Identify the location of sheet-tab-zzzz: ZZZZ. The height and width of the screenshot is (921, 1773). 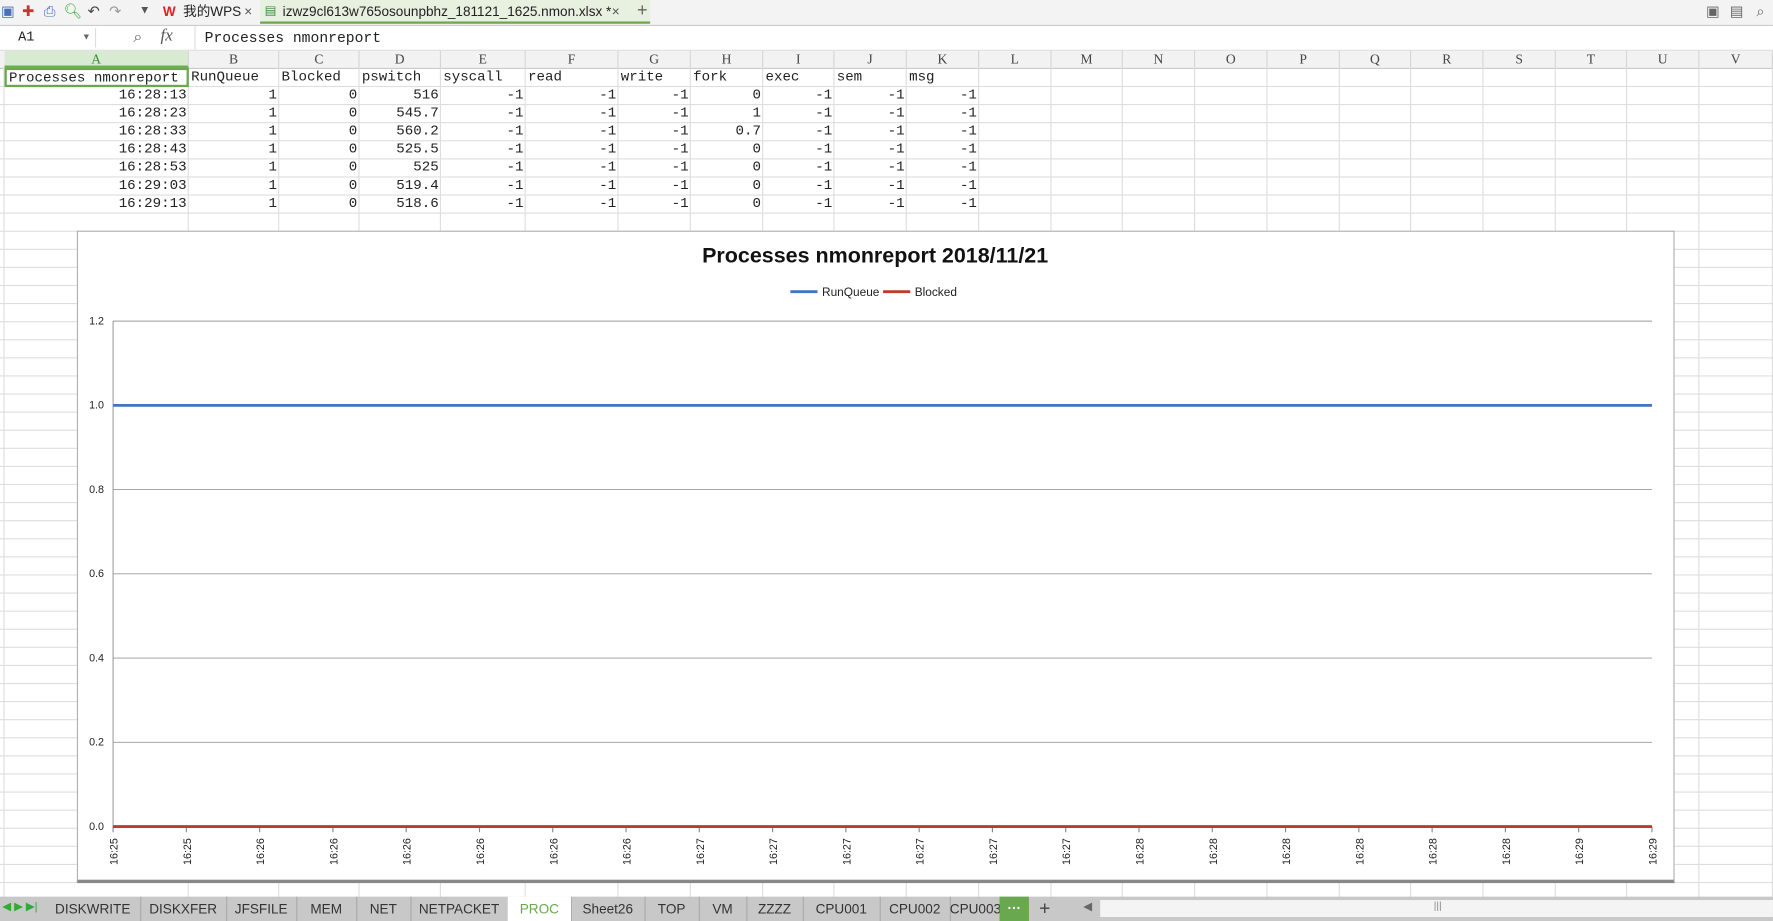
(775, 908).